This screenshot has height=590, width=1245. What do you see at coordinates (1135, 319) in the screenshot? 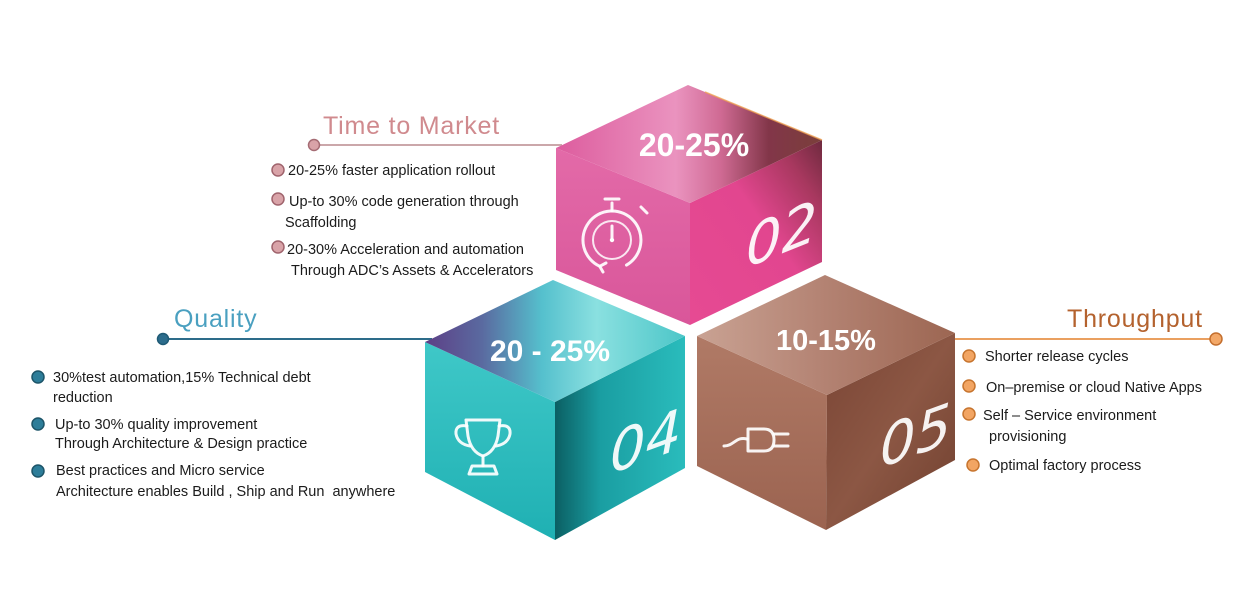
I see `throughput-title: Throughput` at bounding box center [1135, 319].